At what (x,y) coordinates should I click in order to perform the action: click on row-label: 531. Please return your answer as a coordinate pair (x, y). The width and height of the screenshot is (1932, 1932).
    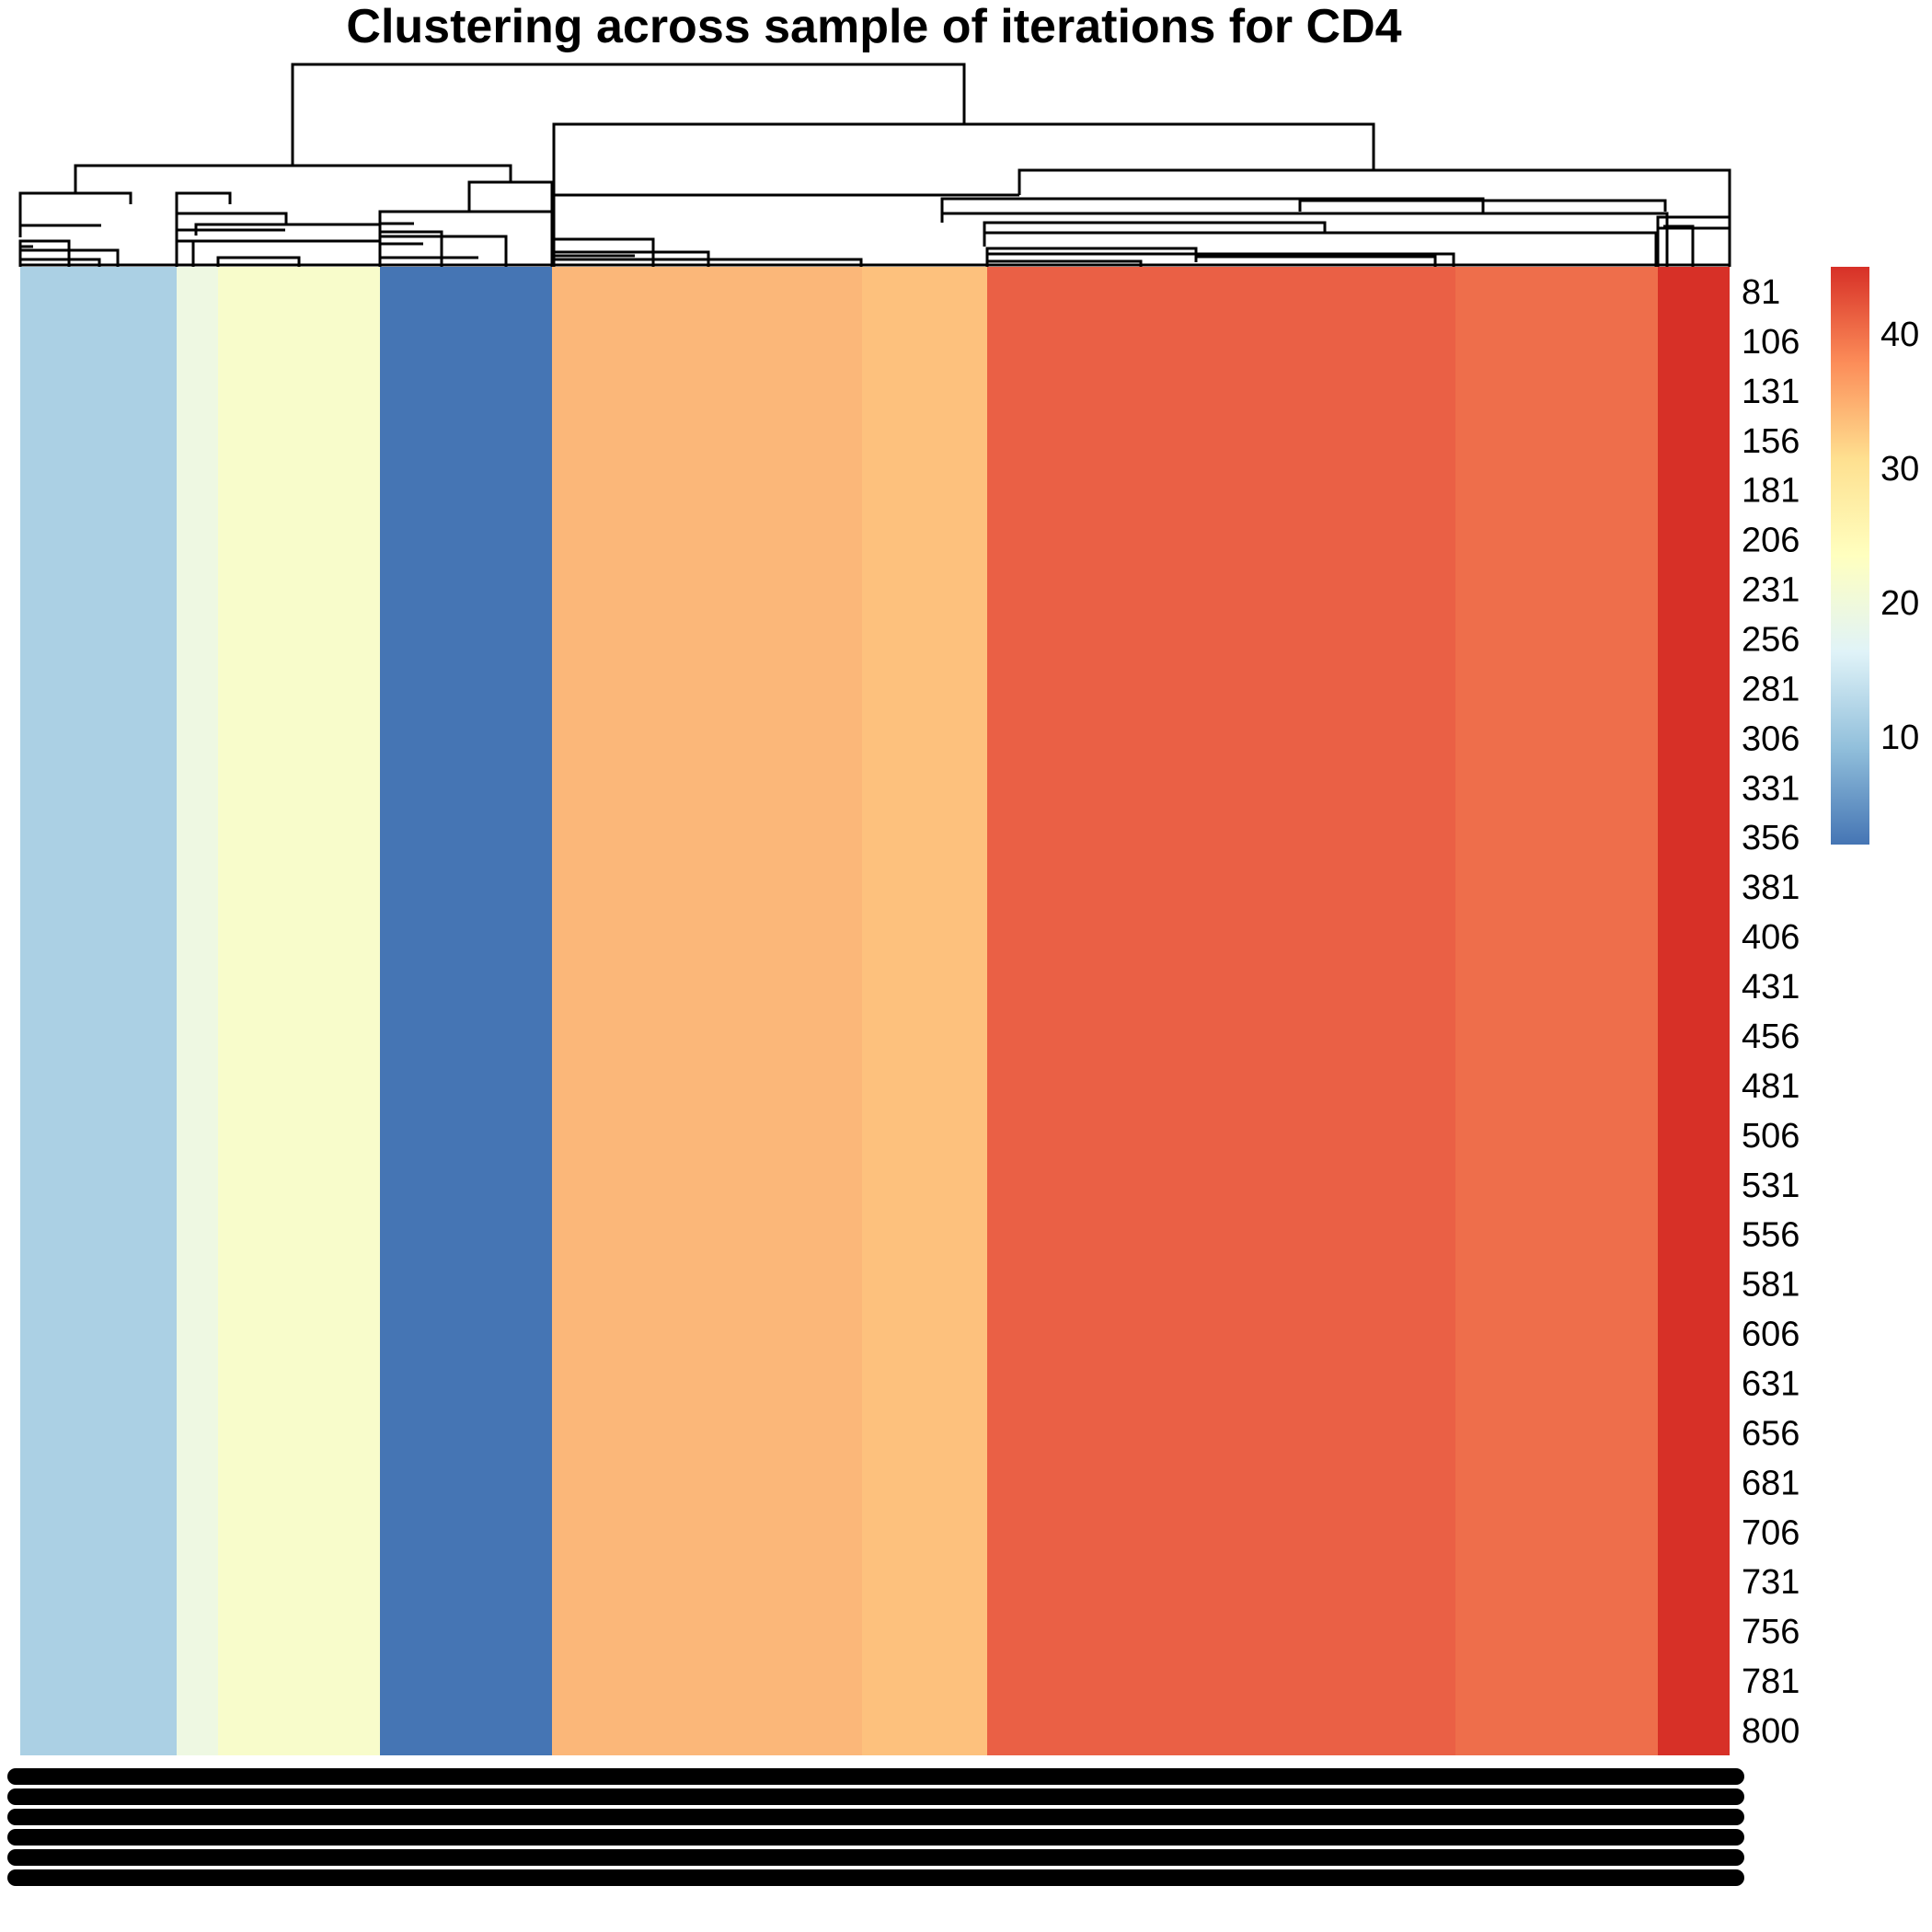
    Looking at the image, I should click on (1771, 1186).